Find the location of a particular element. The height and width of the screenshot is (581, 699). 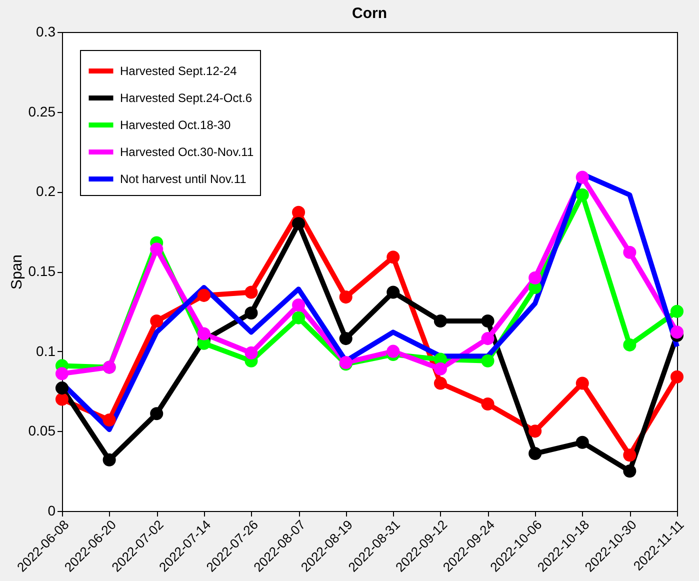

y-tick-label: 0.3 is located at coordinates (46, 32).